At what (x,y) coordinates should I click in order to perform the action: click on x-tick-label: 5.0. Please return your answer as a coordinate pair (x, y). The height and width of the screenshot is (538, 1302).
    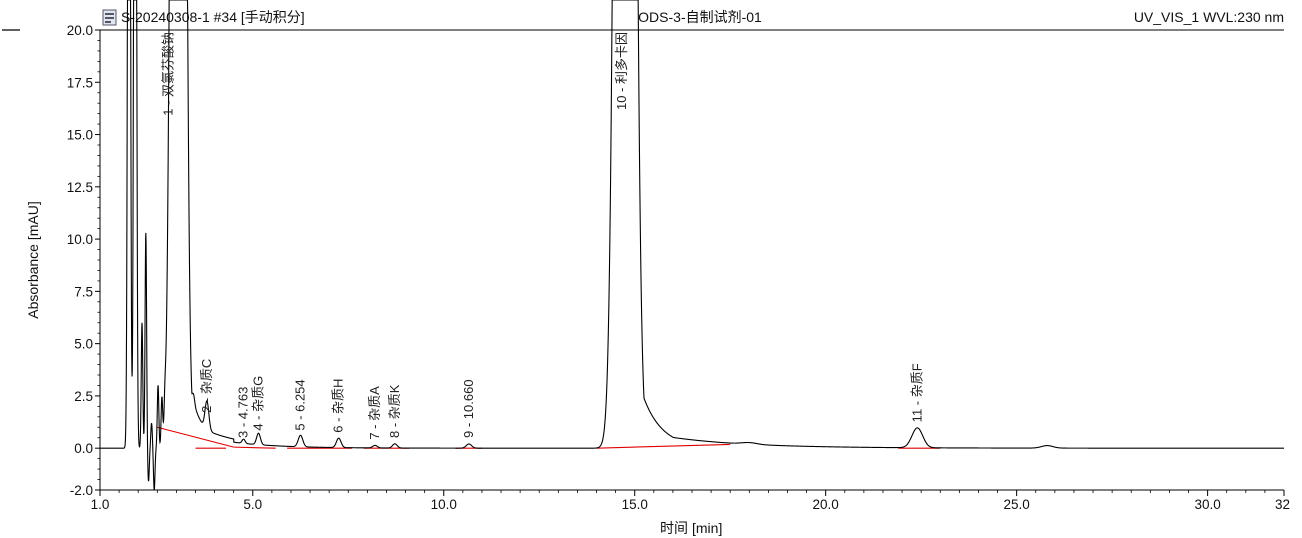
    Looking at the image, I should click on (252, 504).